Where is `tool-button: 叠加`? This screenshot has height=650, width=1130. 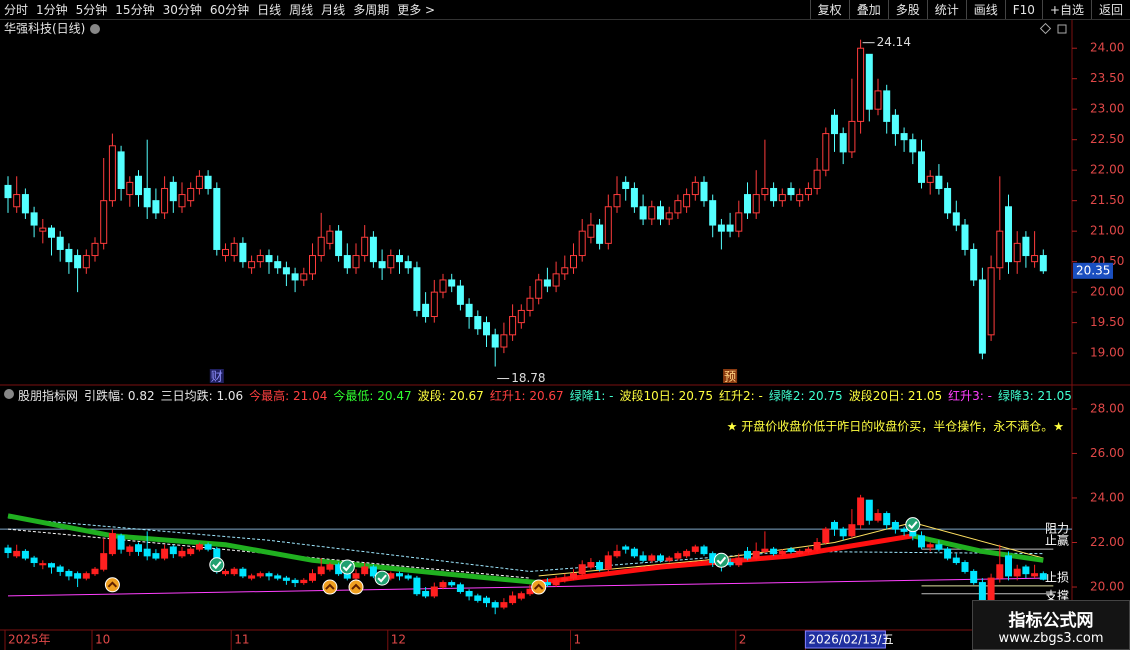 tool-button: 叠加 is located at coordinates (868, 9).